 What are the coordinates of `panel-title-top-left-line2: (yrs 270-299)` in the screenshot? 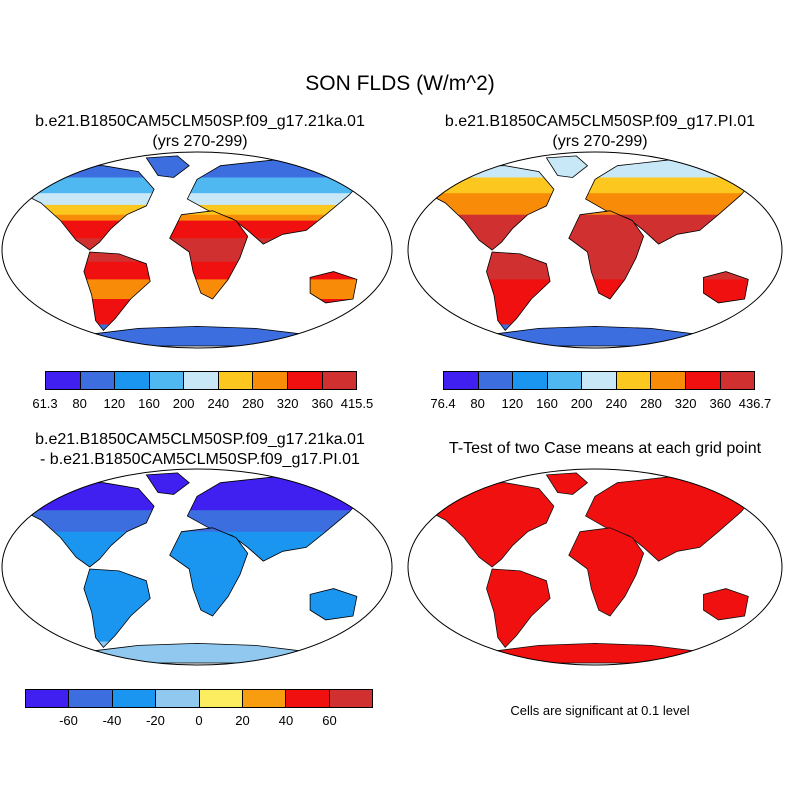 It's located at (200, 141).